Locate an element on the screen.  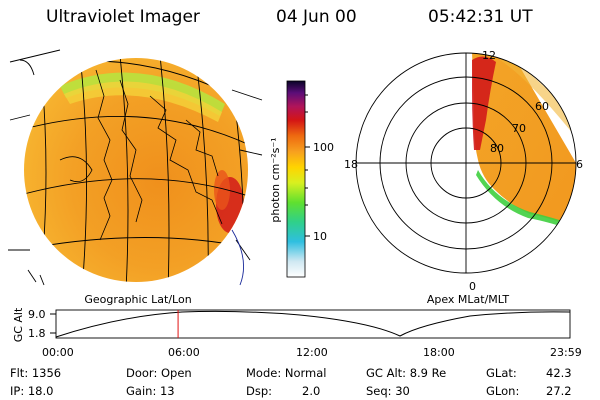
left-panel-caption: Geographic Lat/Lon is located at coordinates (137, 299).